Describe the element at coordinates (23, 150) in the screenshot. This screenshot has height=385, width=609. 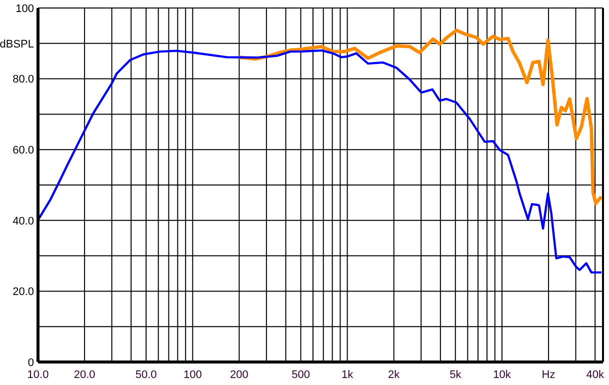
I see `y-tick-label: 60.0` at that location.